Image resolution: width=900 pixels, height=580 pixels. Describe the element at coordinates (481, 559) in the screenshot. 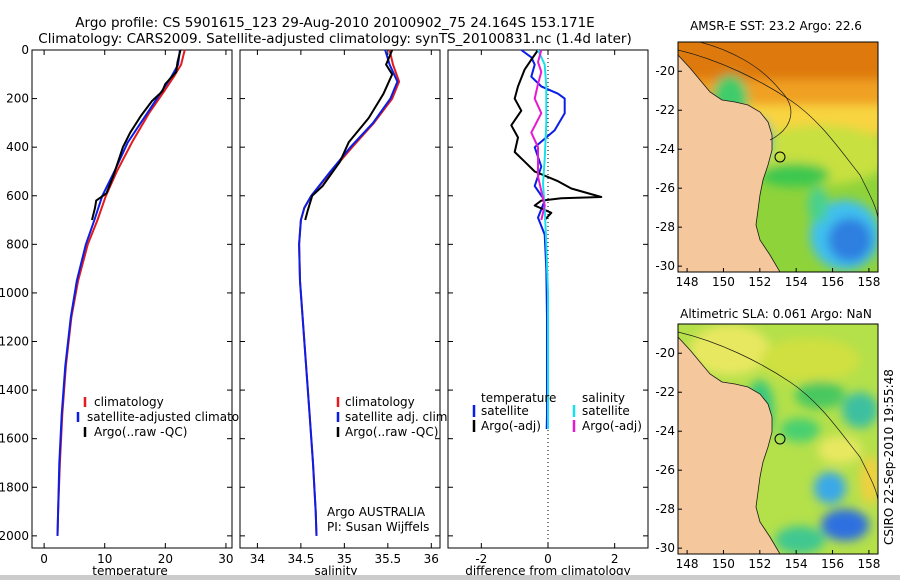

I see `xtick-label: -2` at that location.